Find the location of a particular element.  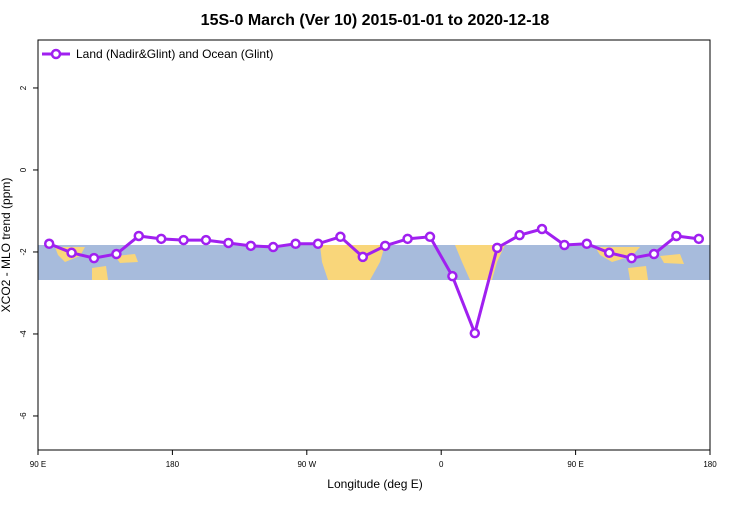

x-tick-label: 0 is located at coordinates (441, 464).